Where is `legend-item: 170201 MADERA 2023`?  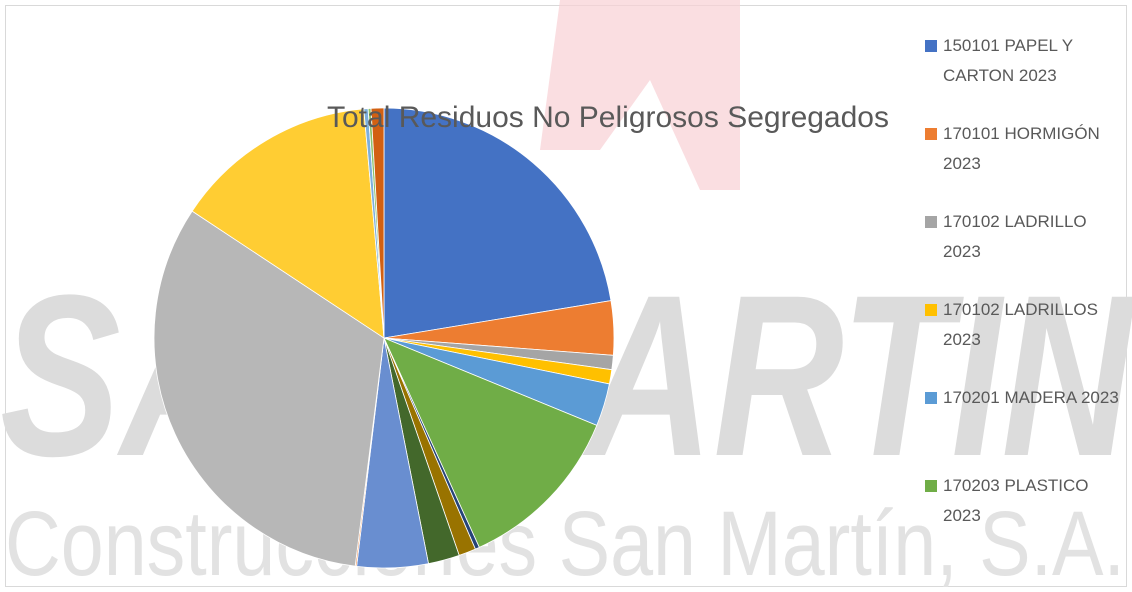 legend-item: 170201 MADERA 2023 is located at coordinates (1025, 398).